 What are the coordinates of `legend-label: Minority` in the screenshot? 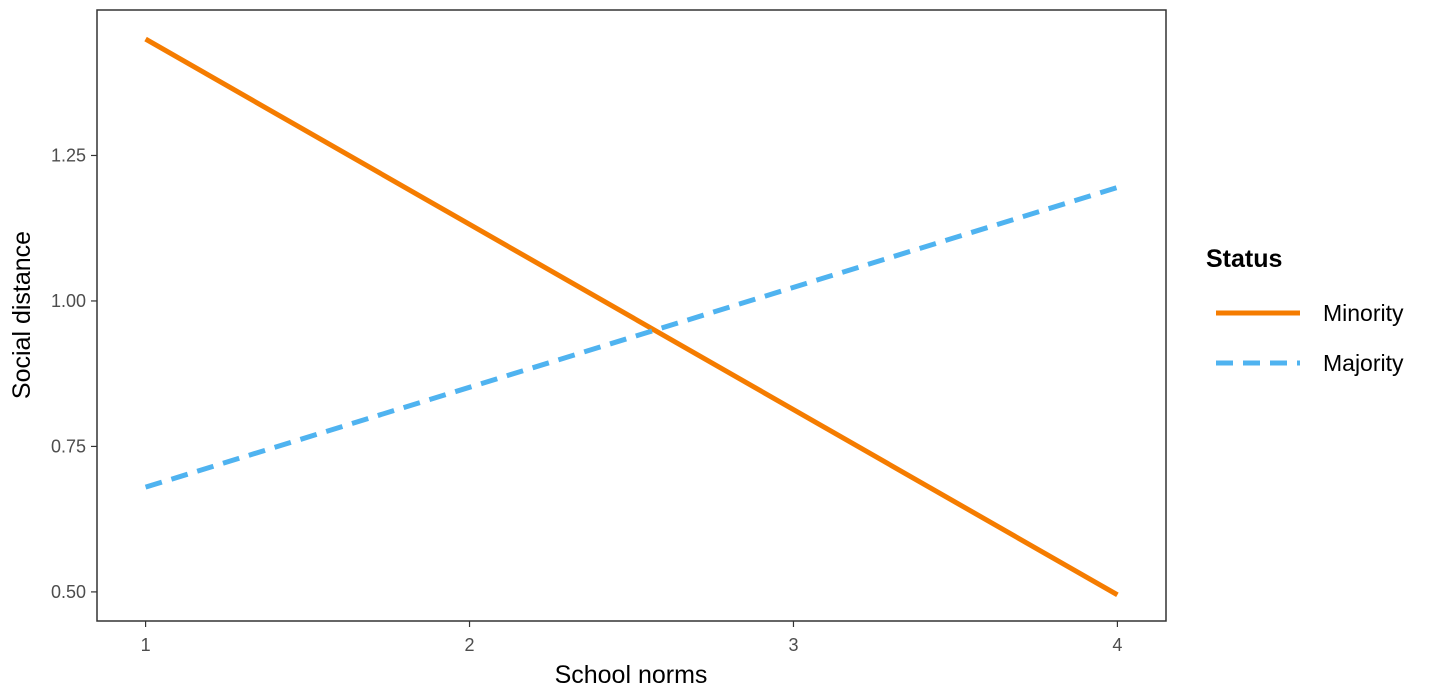 It's located at (1363, 313).